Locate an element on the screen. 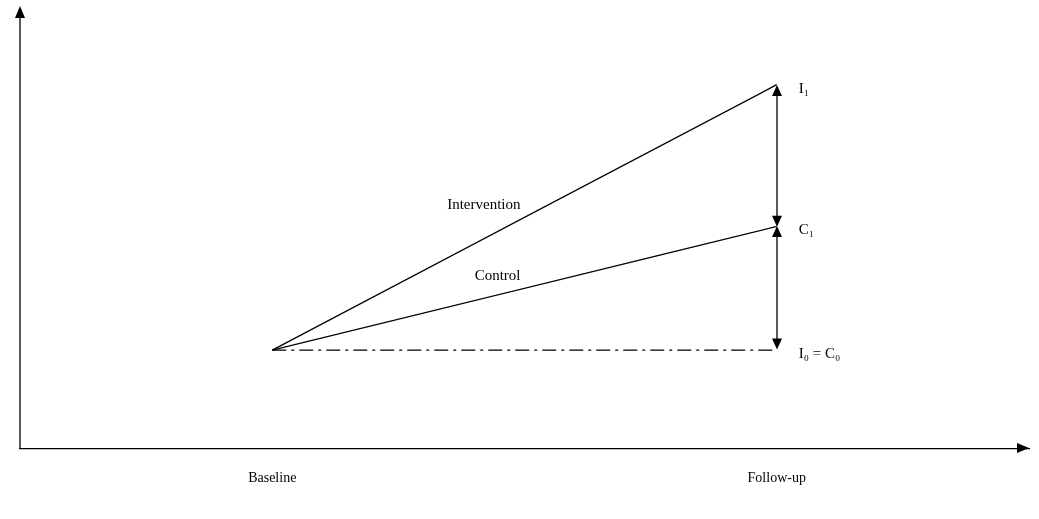  x-tick-label: Follow-up is located at coordinates (776, 478).